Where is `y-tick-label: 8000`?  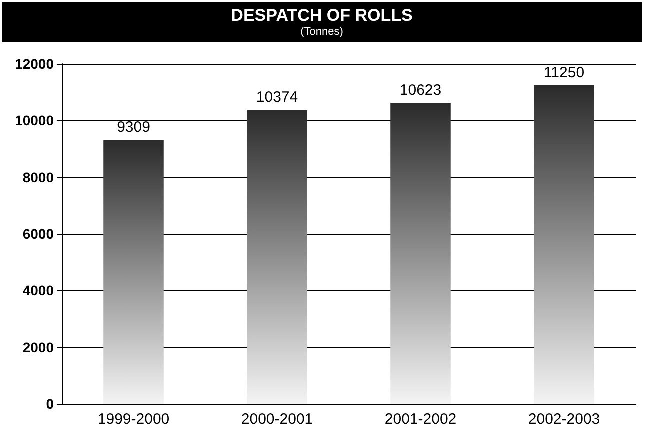 y-tick-label: 8000 is located at coordinates (38, 177).